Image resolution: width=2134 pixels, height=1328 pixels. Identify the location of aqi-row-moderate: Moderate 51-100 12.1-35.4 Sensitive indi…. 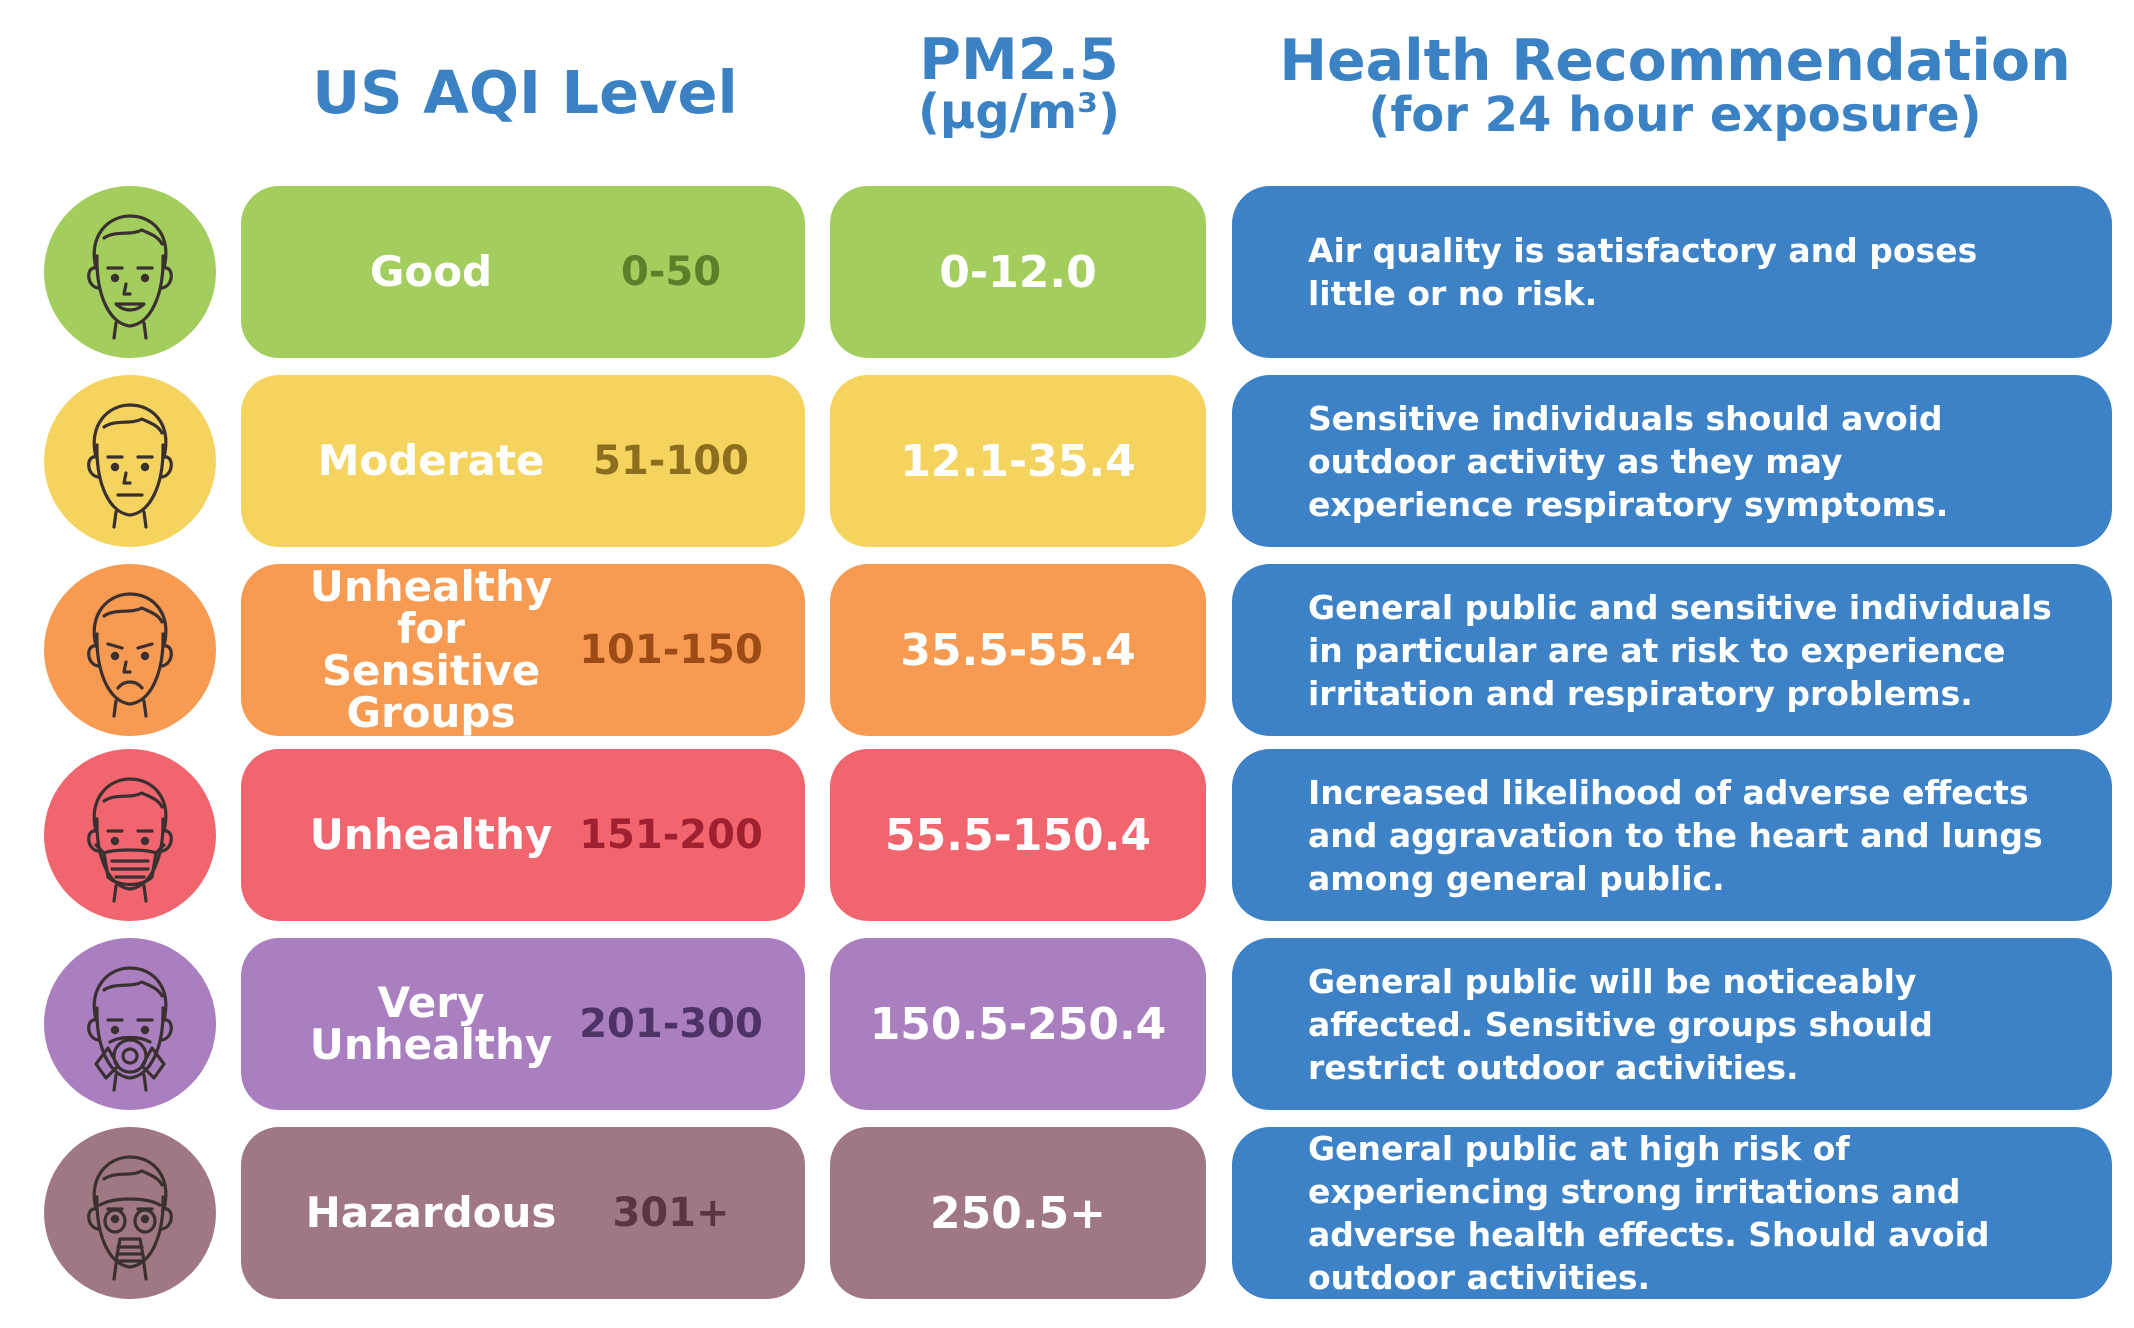
(1067, 461).